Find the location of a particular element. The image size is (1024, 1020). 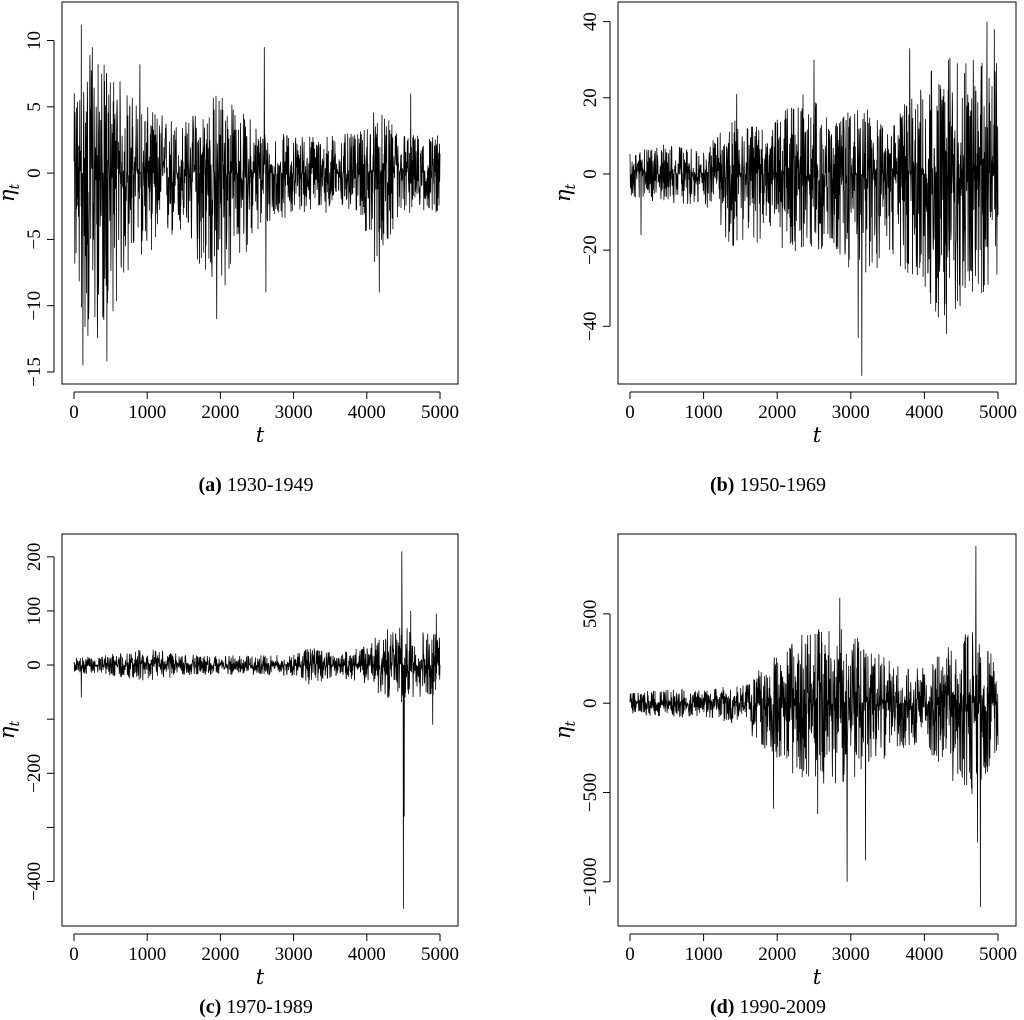

caption-letter-c: (c) is located at coordinates (210, 1007).